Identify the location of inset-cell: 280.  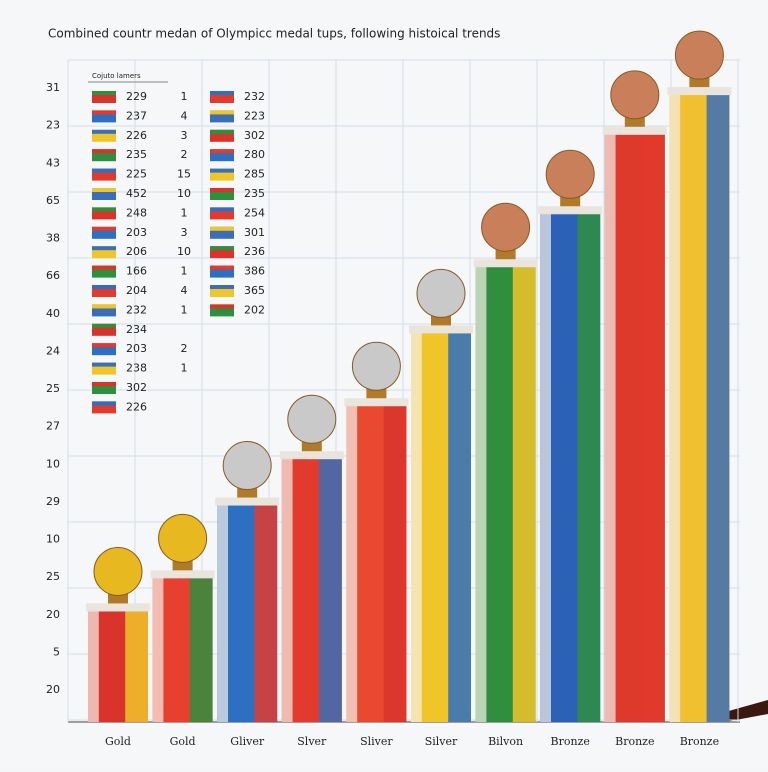
(254, 154).